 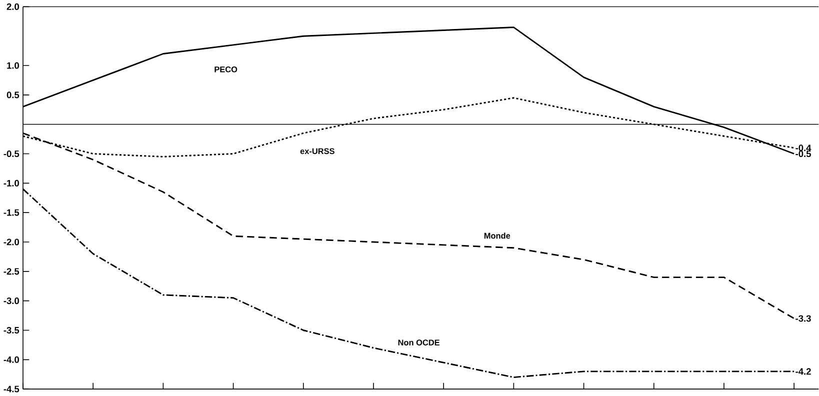 I want to click on y-tick-label: -0.5, so click(x=12, y=153).